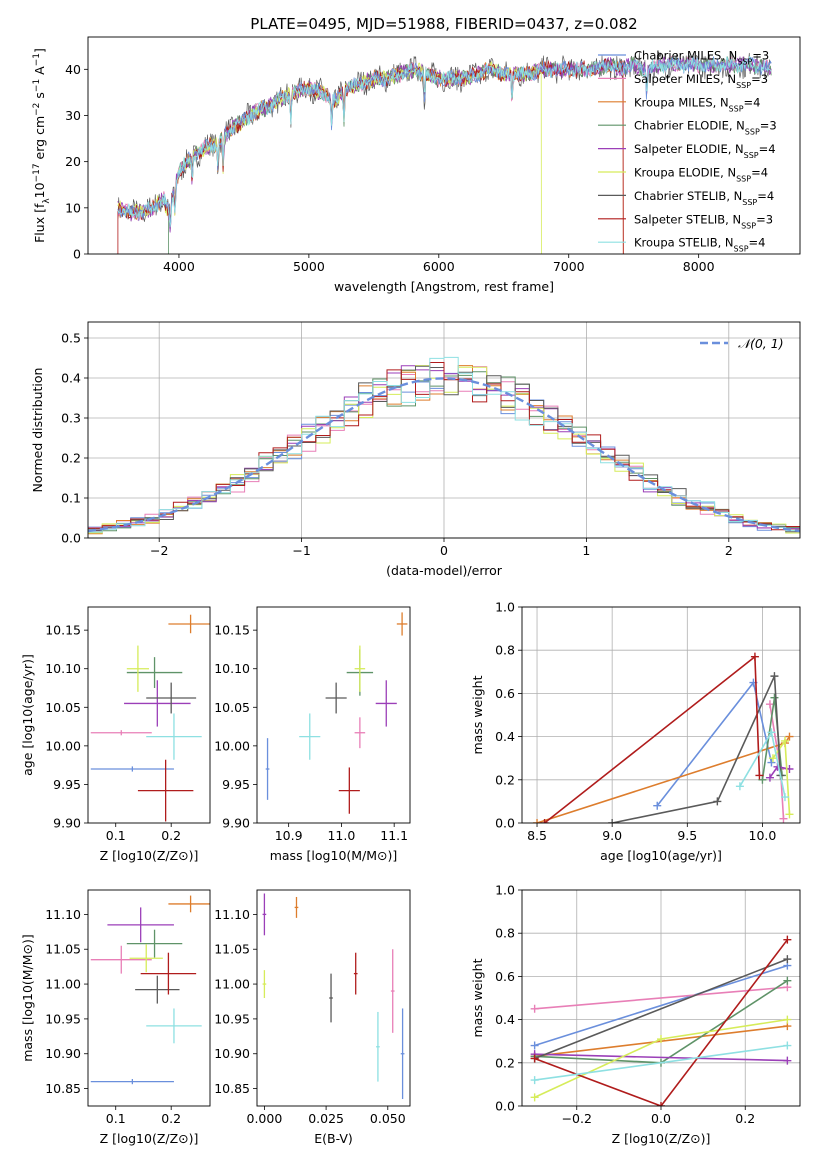 This screenshot has width=819, height=1170. I want to click on y-axis-label-part: ], so click(39, 50).